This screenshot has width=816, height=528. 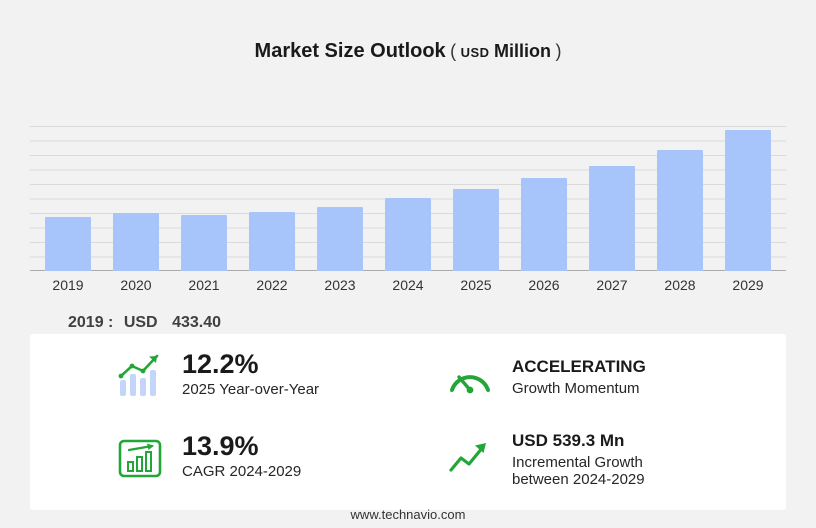 I want to click on bar-2026, so click(x=544, y=224).